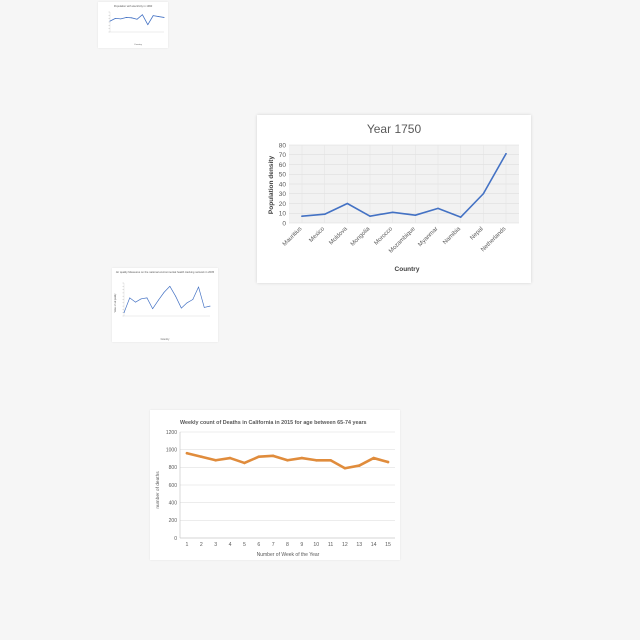  I want to click on y-tick-label: 50, so click(283, 175).